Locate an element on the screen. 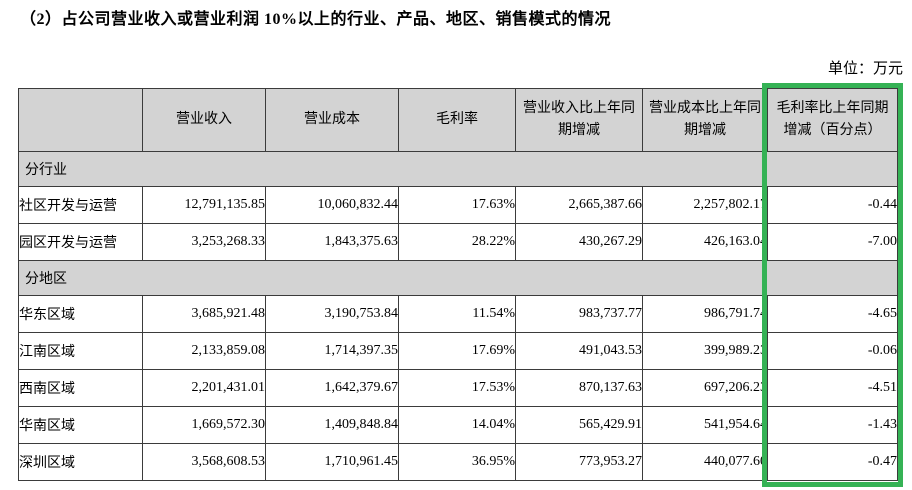 The image size is (912, 490). section-row-by-region: 分地区 is located at coordinates (458, 278).